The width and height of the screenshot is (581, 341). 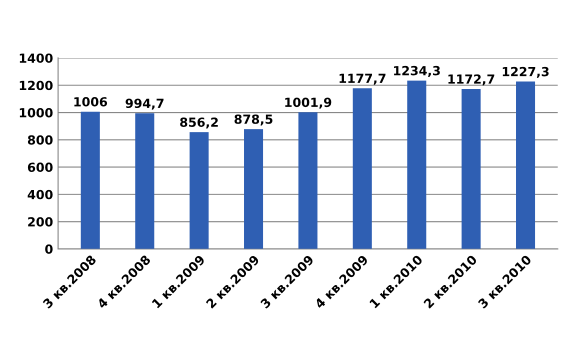 What do you see at coordinates (308, 103) in the screenshot?
I see `data-label: 1001,9` at bounding box center [308, 103].